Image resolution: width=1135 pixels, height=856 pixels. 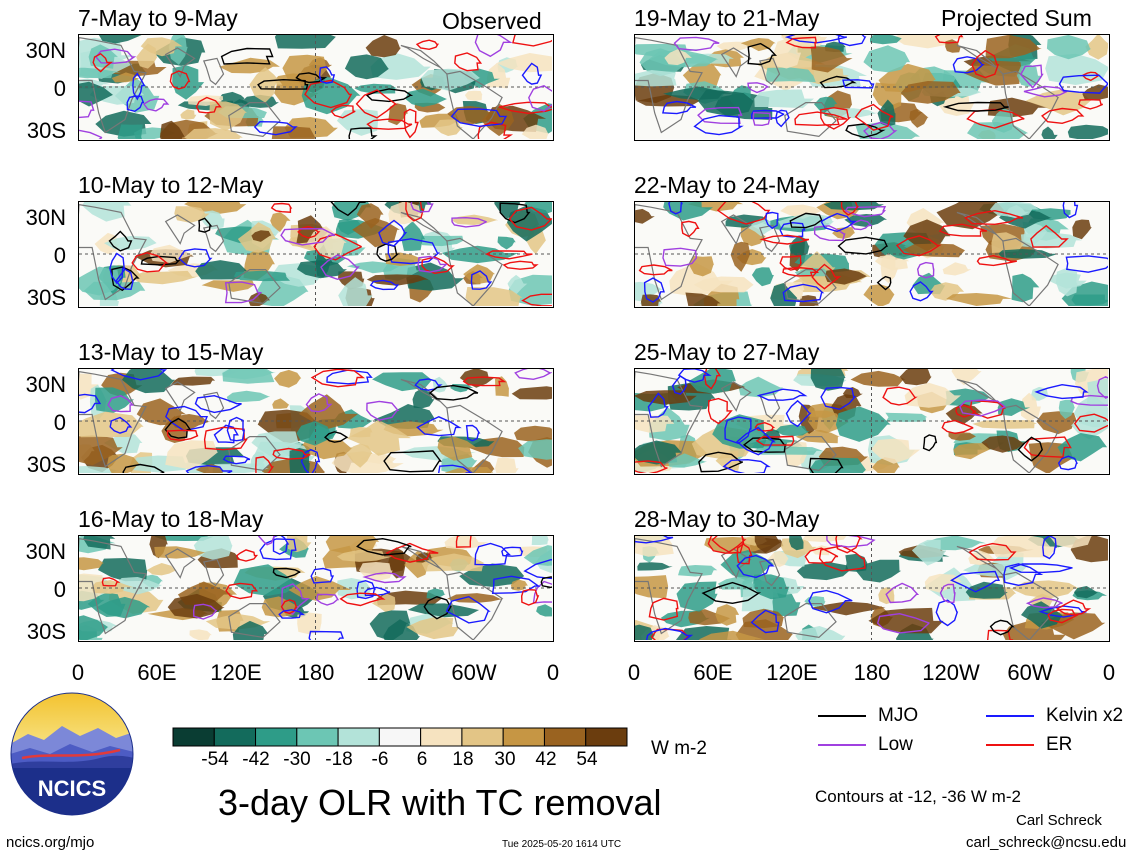 I want to click on lon-label: 0, so click(x=78, y=672).